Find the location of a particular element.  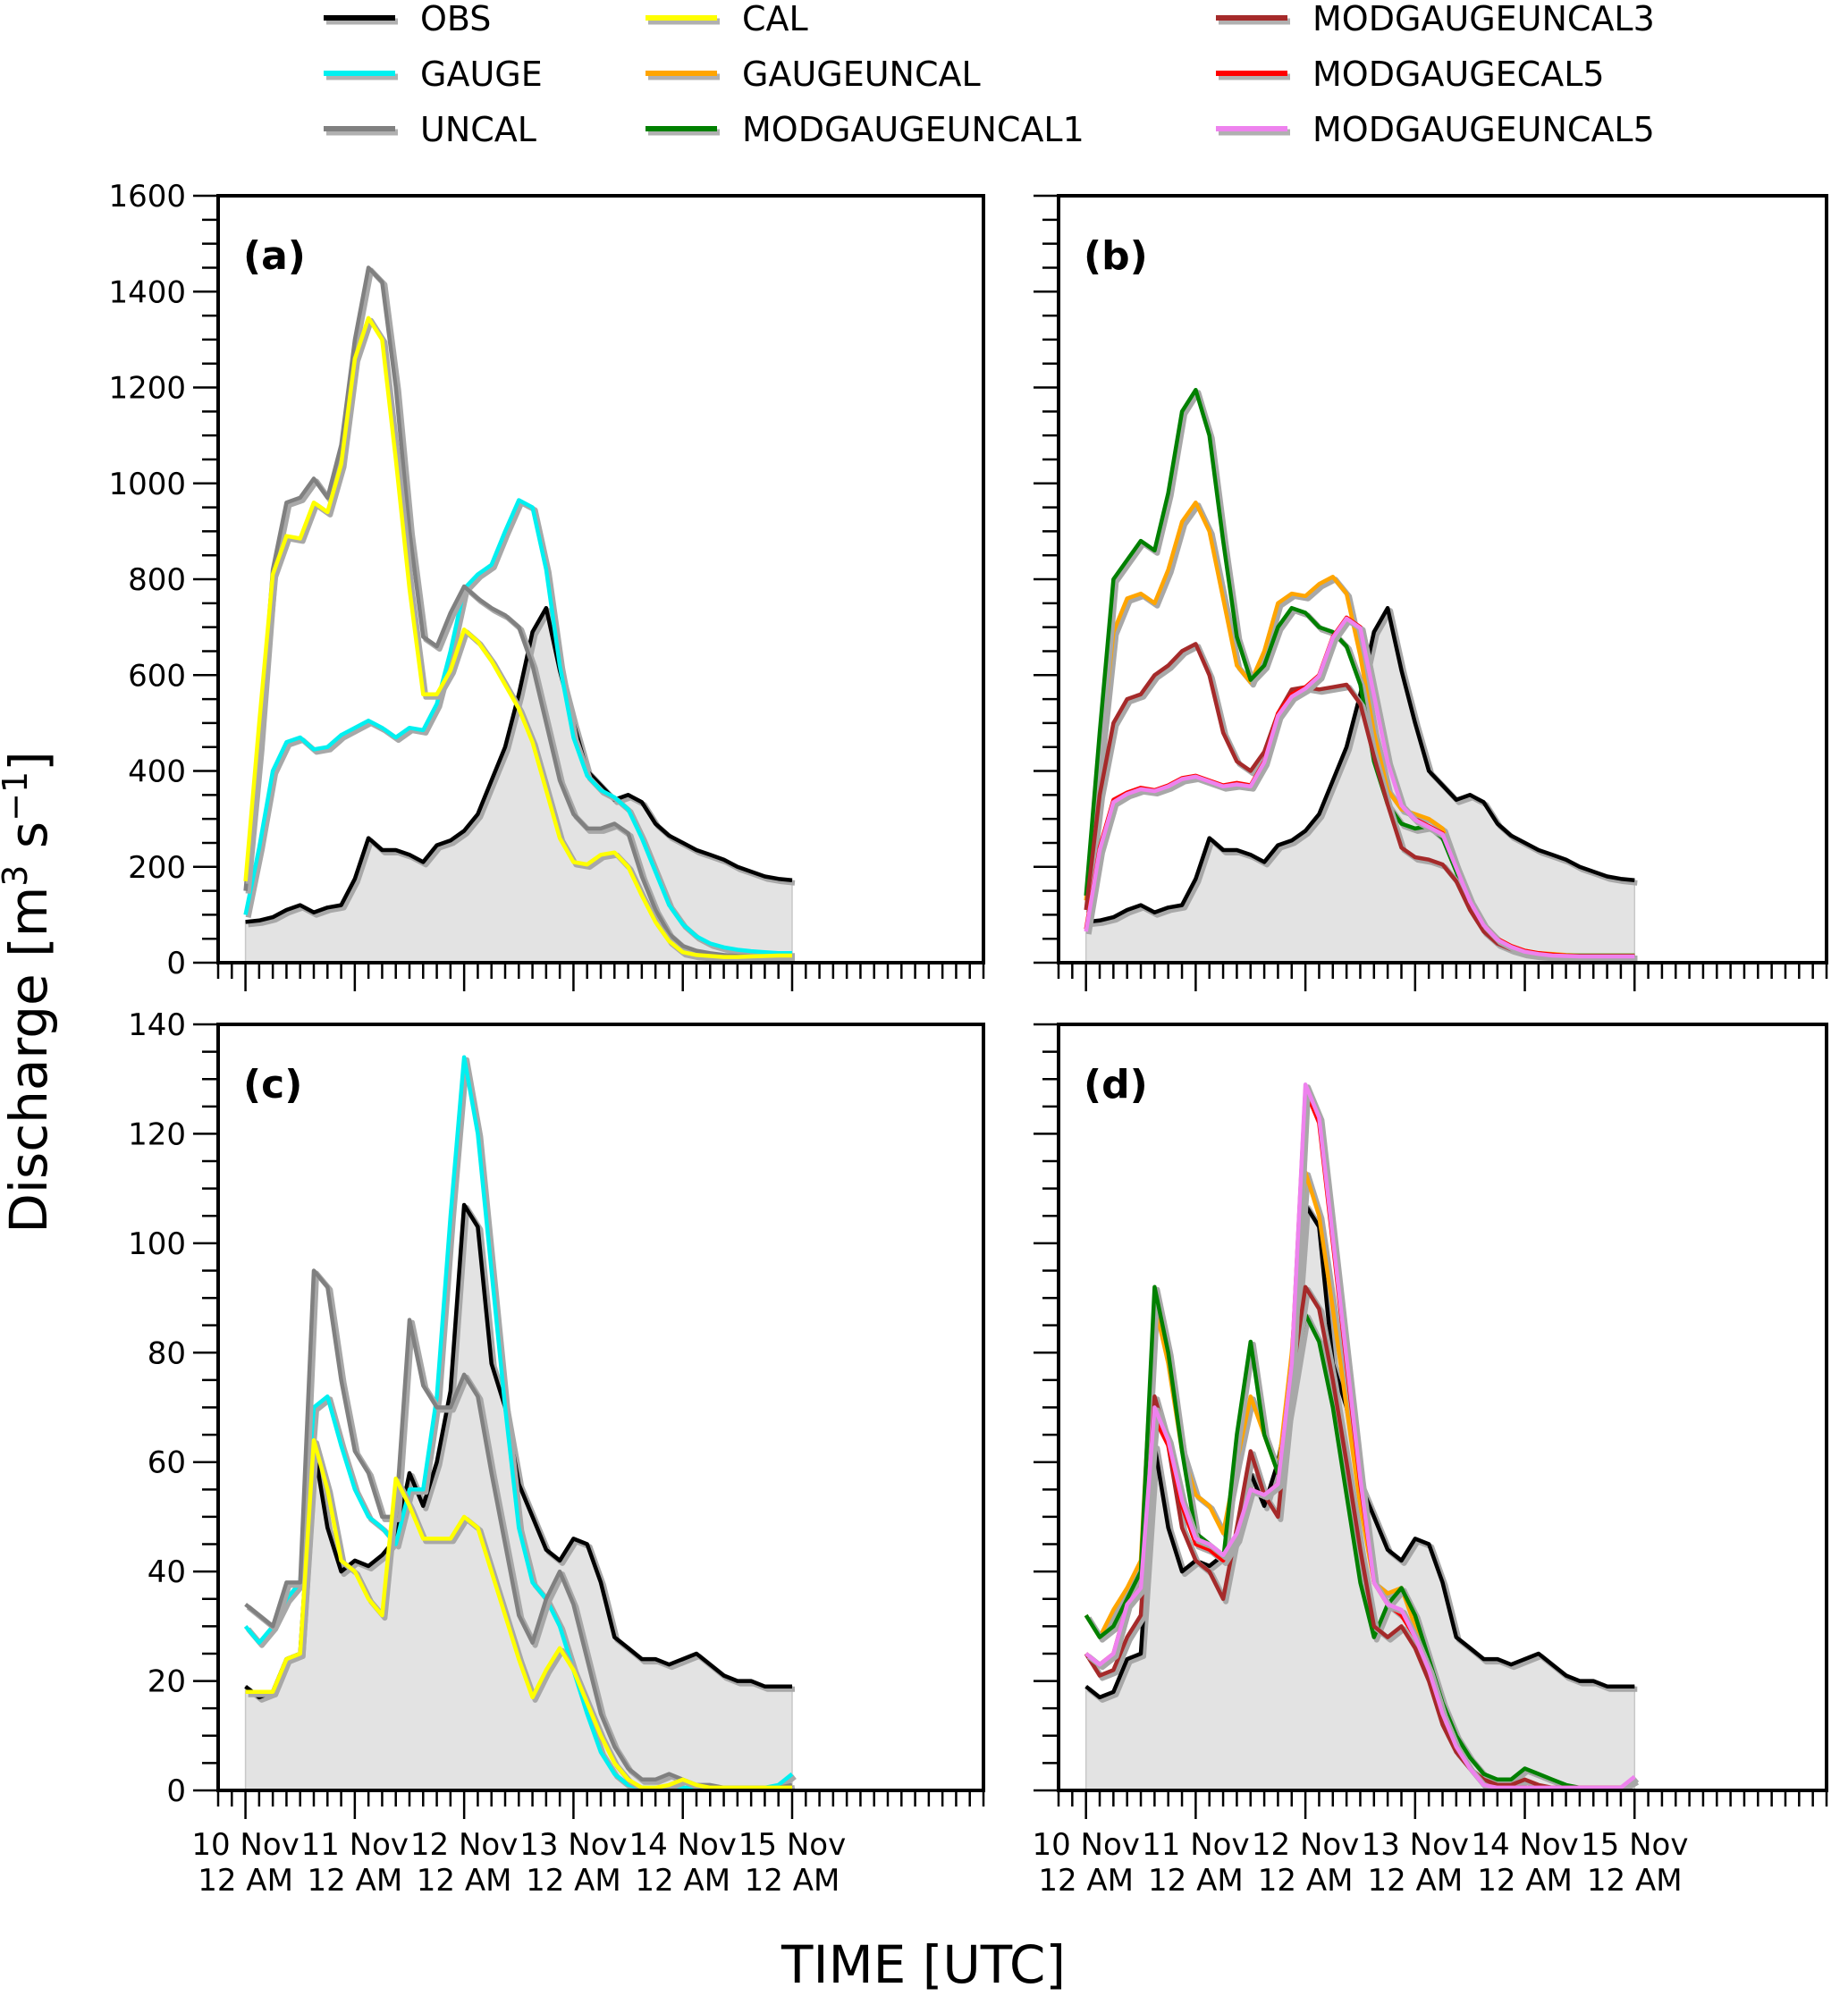

legend-entry: MODGAUGEUNCAL3 is located at coordinates (1435, 19).